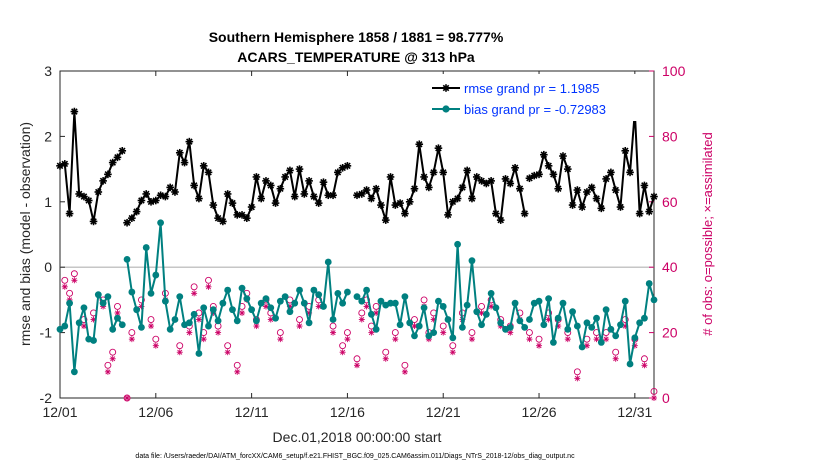 This screenshot has width=830, height=470. What do you see at coordinates (46, 398) in the screenshot?
I see `y-tick-label: -2` at bounding box center [46, 398].